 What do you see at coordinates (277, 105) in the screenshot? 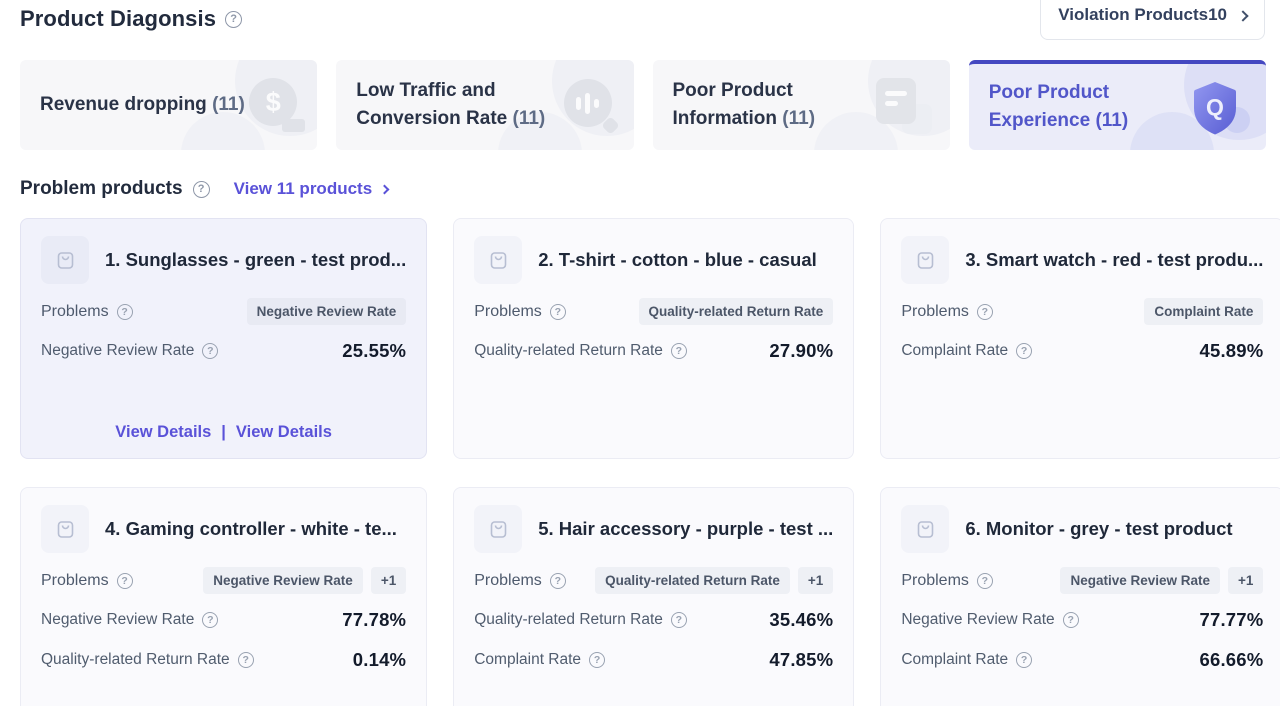
I see `dollar-coin-icon: $` at bounding box center [277, 105].